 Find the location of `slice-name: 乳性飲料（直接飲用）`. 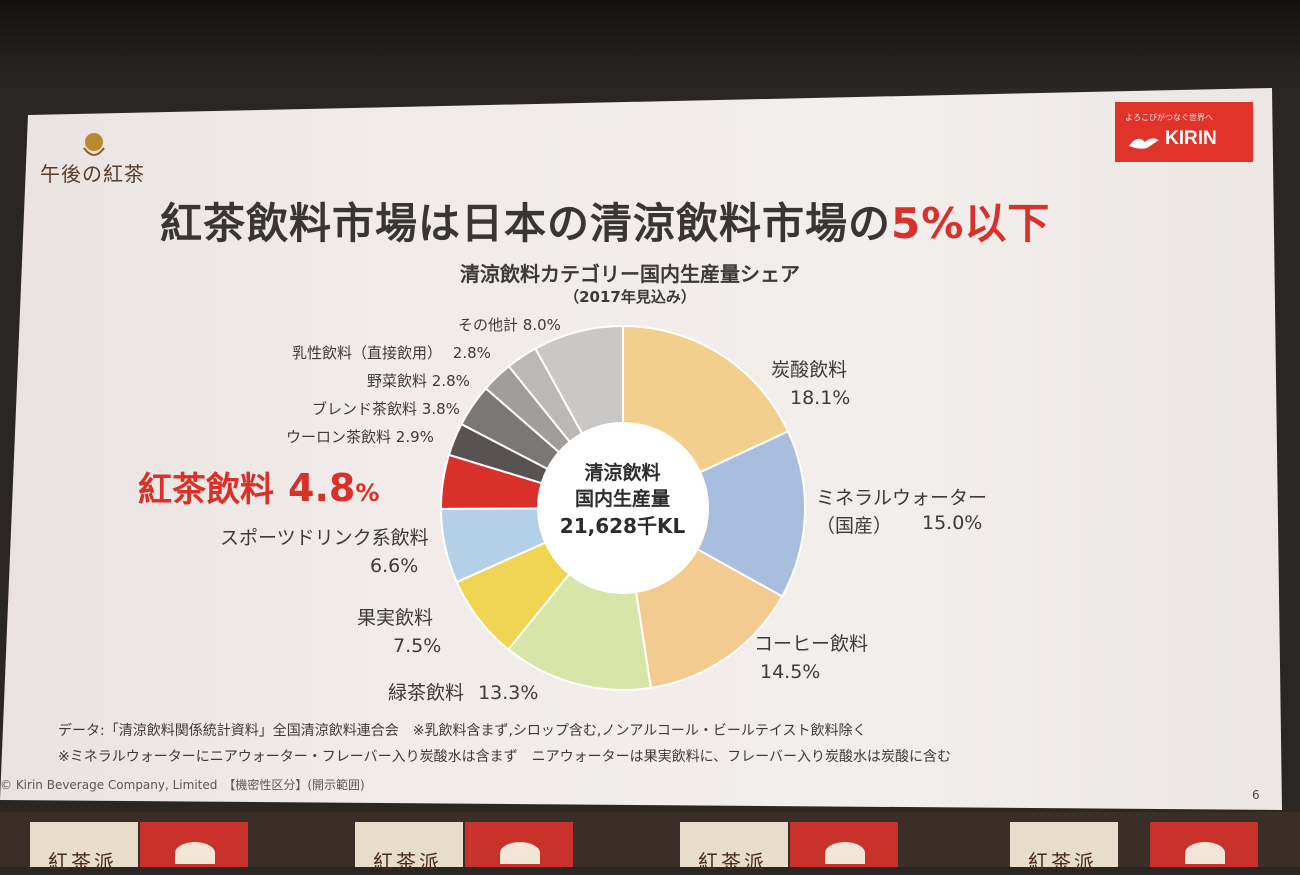

slice-name: 乳性飲料（直接飲用） is located at coordinates (367, 353).